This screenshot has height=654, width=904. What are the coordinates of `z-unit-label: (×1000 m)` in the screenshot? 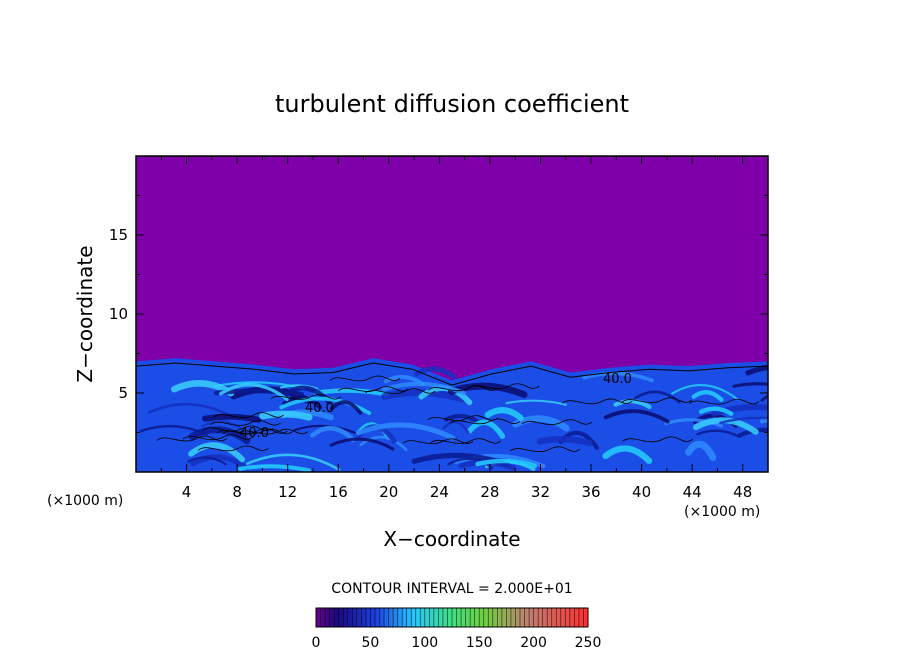 It's located at (85, 501).